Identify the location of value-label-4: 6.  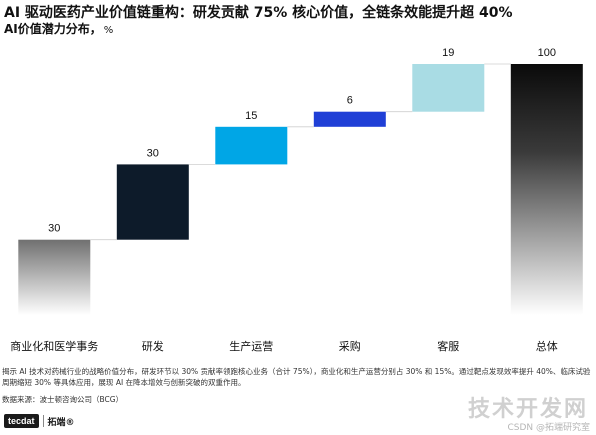
(350, 101).